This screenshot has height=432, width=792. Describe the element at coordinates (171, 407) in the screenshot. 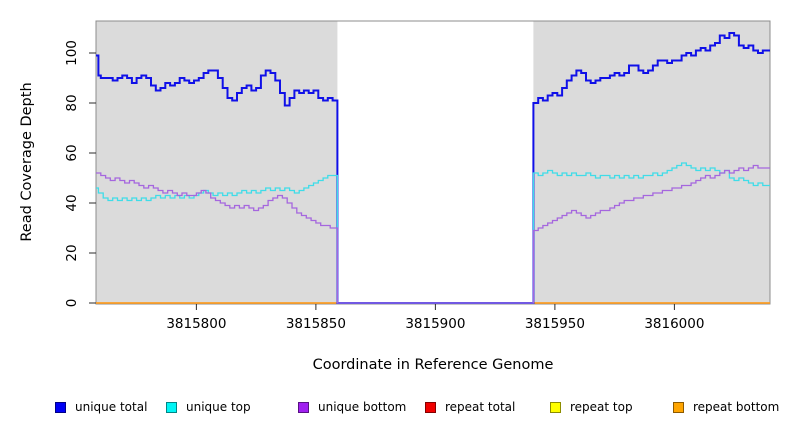

I see `legend-swatch-unique-top-icon` at that location.